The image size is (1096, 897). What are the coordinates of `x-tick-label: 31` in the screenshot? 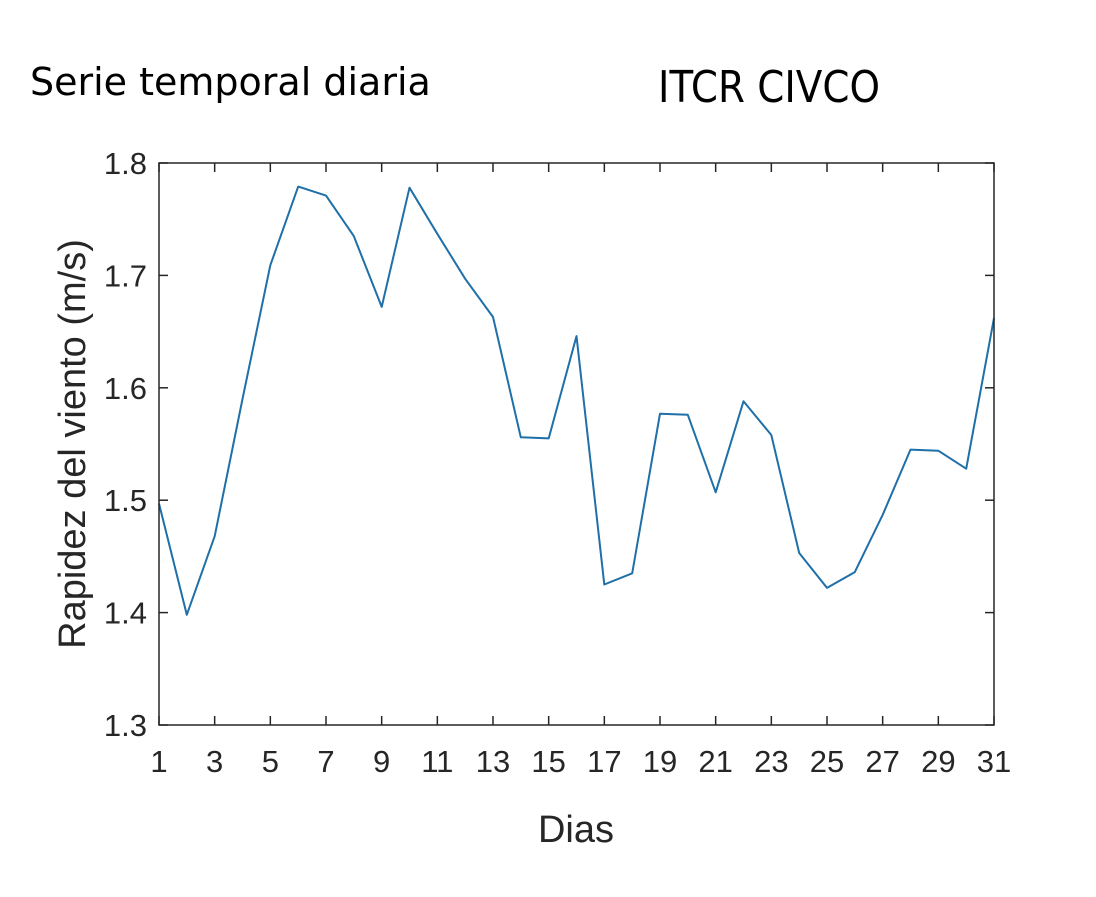 It's located at (994, 761).